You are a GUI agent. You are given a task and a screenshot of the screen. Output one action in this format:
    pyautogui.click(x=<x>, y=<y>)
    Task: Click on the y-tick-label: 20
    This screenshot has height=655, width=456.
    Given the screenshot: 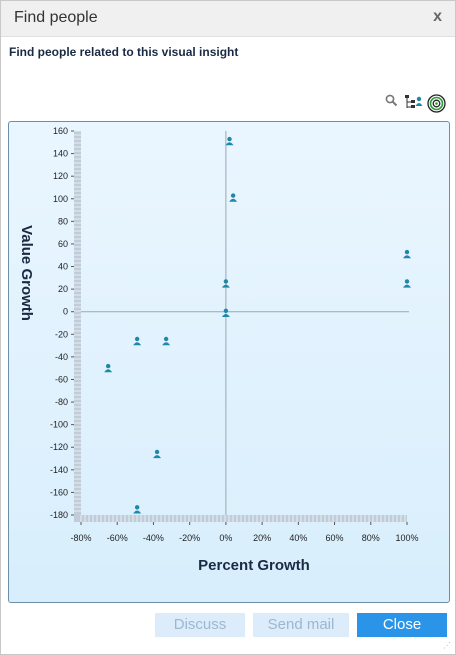 What is the action you would take?
    pyautogui.click(x=63, y=289)
    